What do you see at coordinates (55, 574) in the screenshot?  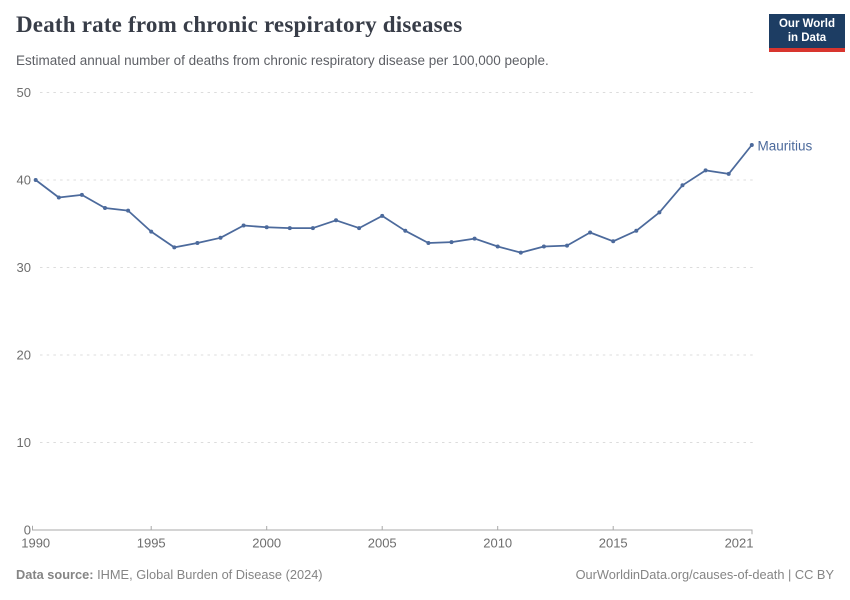 I see `data-source-label: Data source:` at bounding box center [55, 574].